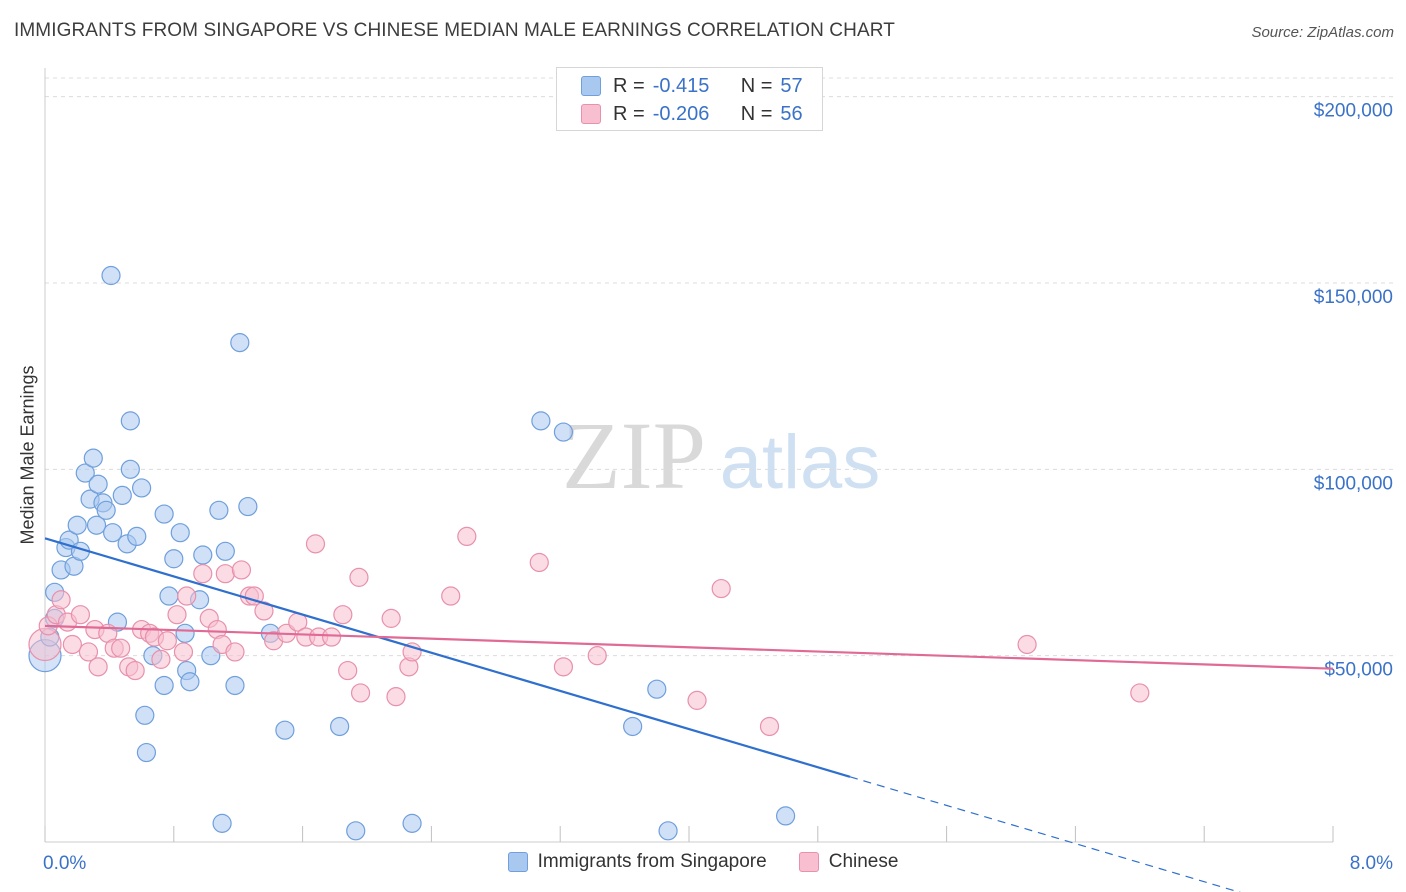 The image size is (1406, 892). I want to click on stats-legend: R = -0.415 N = 57 R = -0.206 N = 56, so click(689, 99).